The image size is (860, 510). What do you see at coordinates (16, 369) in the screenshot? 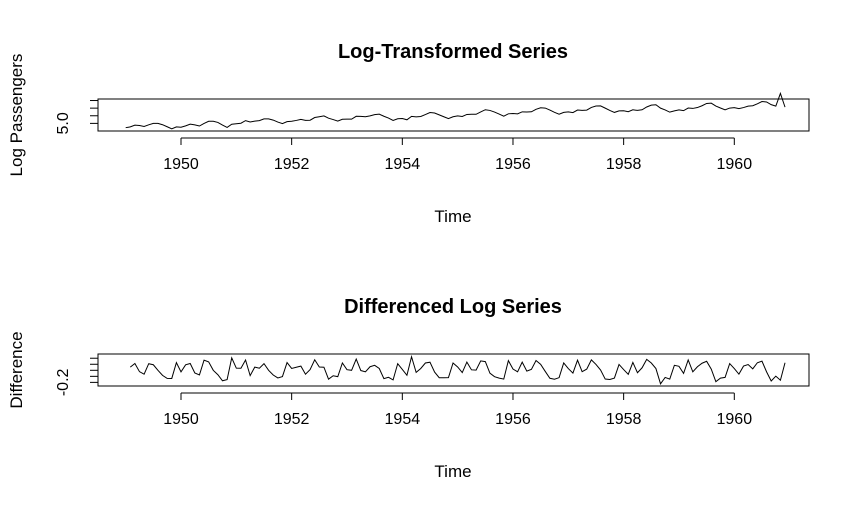
I see `y-axis-label: Difference` at bounding box center [16, 369].